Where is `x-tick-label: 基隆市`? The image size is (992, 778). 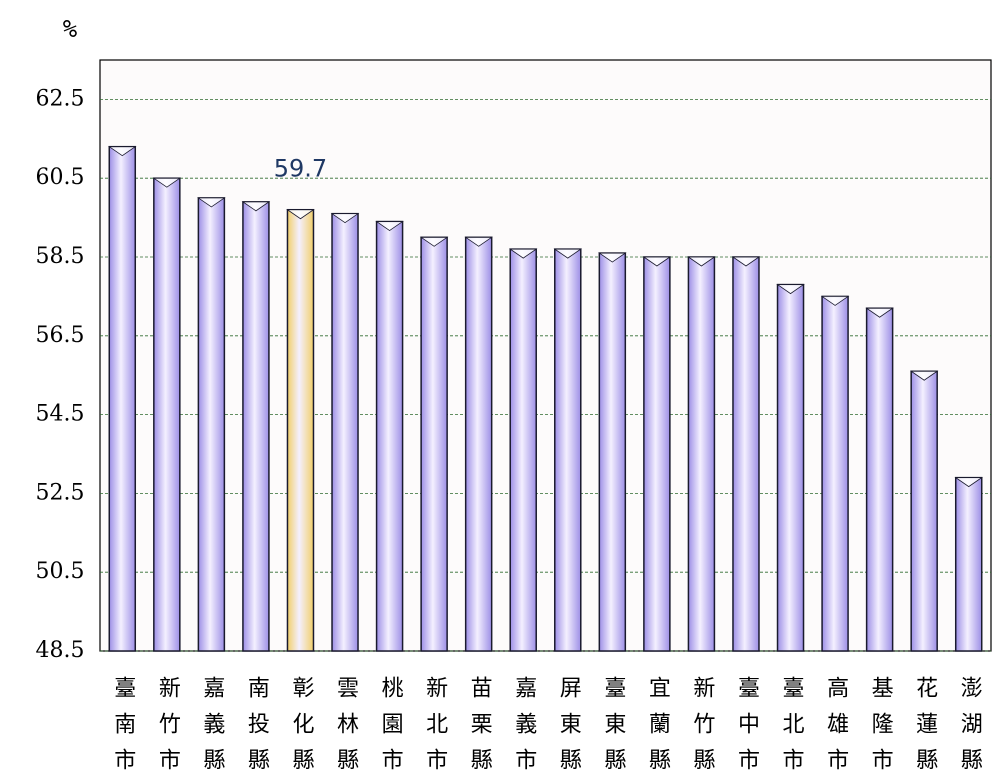
x-tick-label: 基隆市 is located at coordinates (881, 727).